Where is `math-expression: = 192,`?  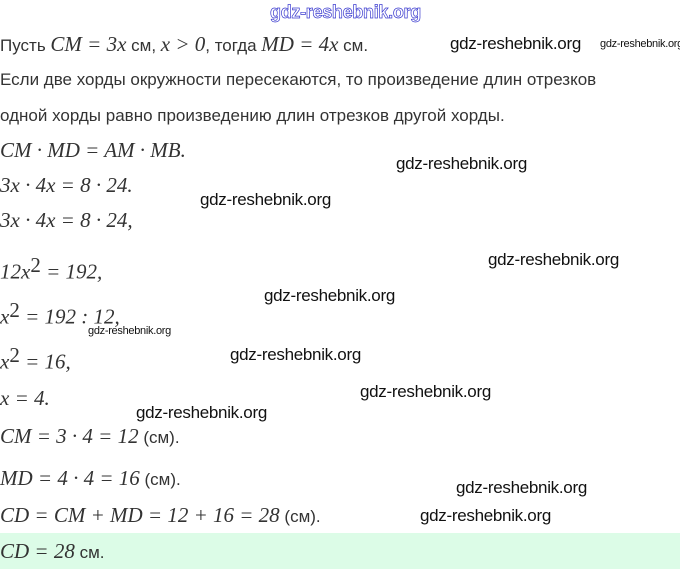 math-expression: = 192, is located at coordinates (71, 271).